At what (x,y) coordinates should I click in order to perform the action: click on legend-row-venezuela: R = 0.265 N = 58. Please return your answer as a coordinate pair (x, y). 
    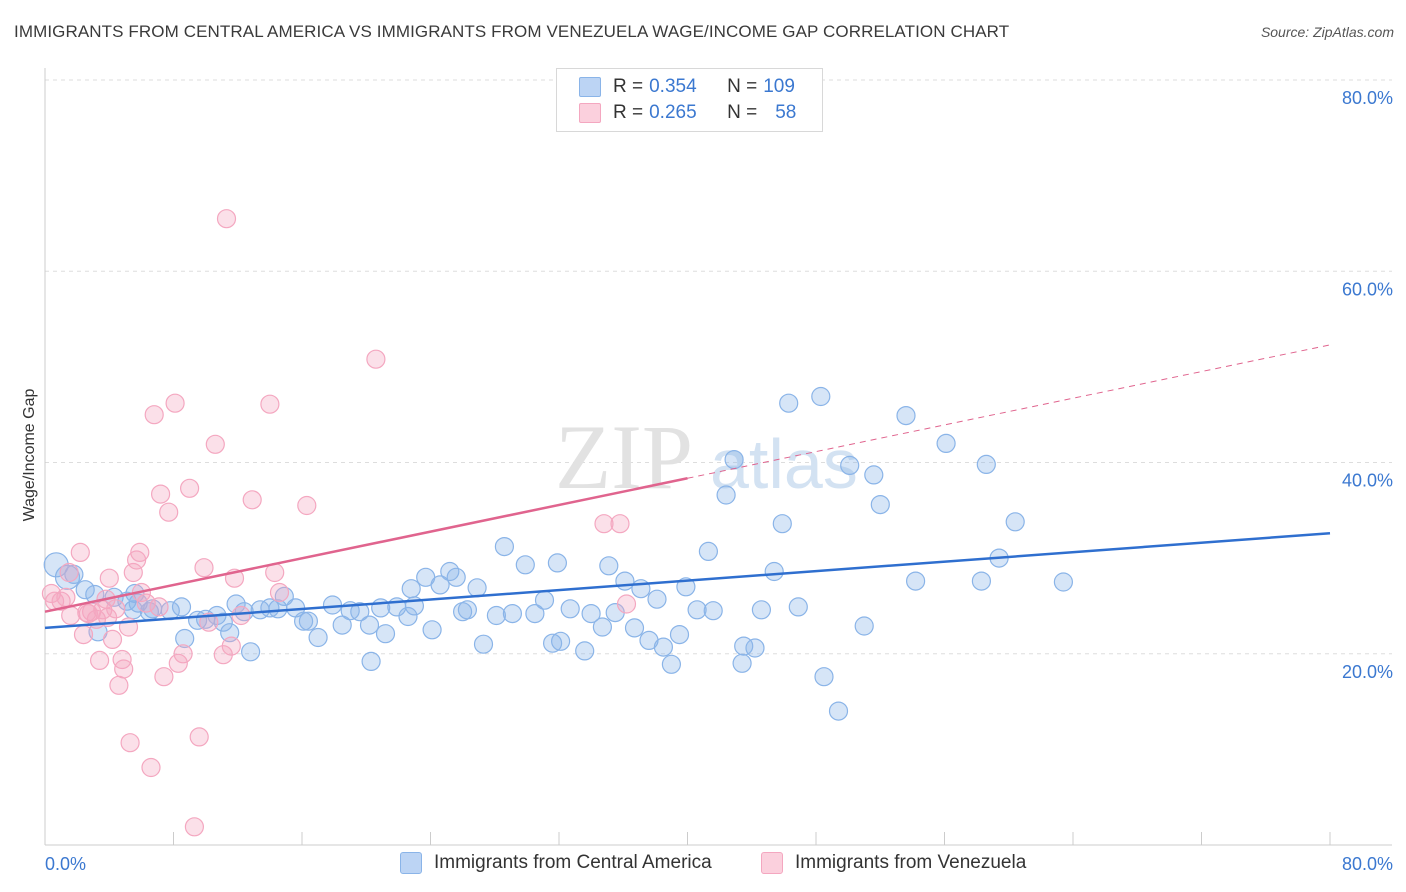
    Looking at the image, I should click on (687, 113).